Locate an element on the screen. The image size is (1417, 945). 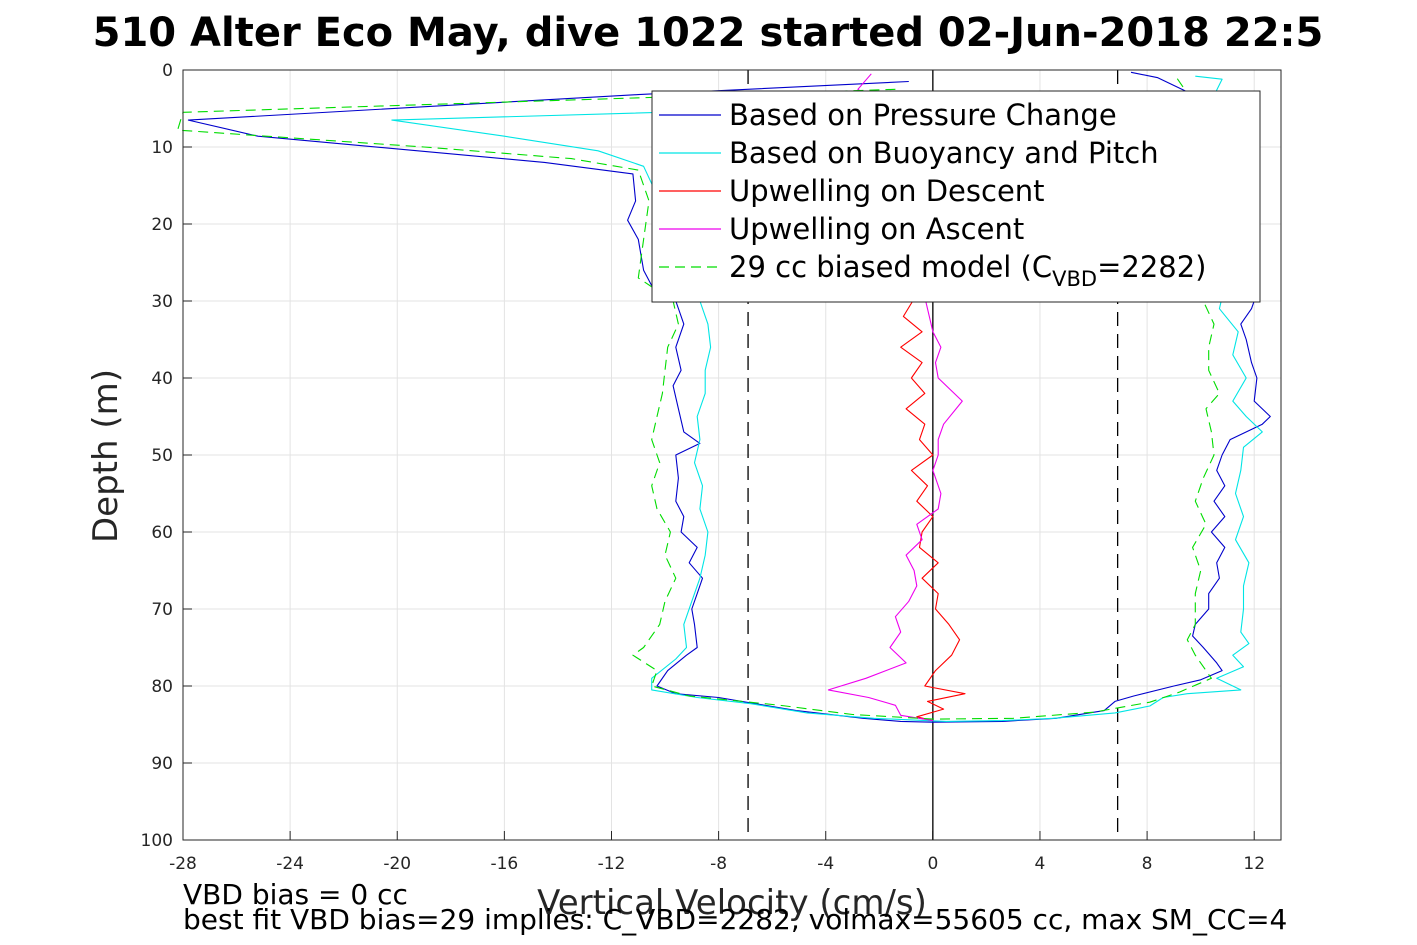
x-tick-label: 0 is located at coordinates (932, 864).